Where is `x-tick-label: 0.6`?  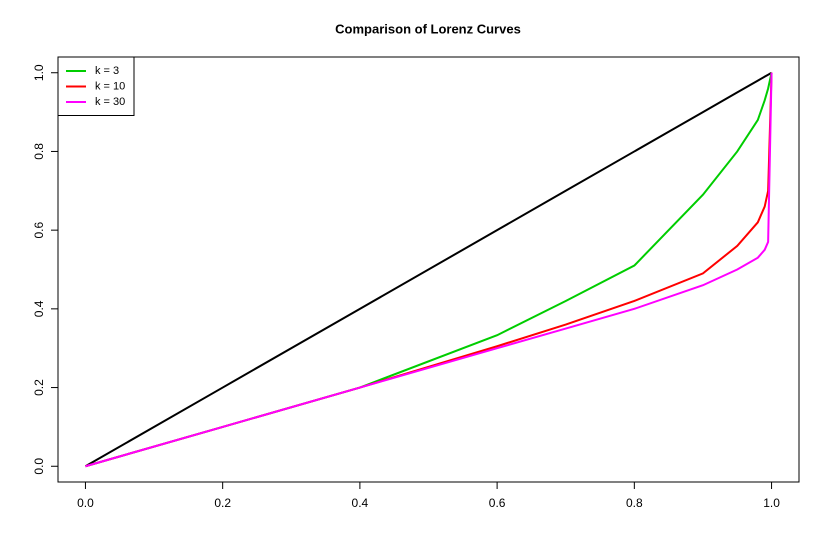
x-tick-label: 0.6 is located at coordinates (497, 503).